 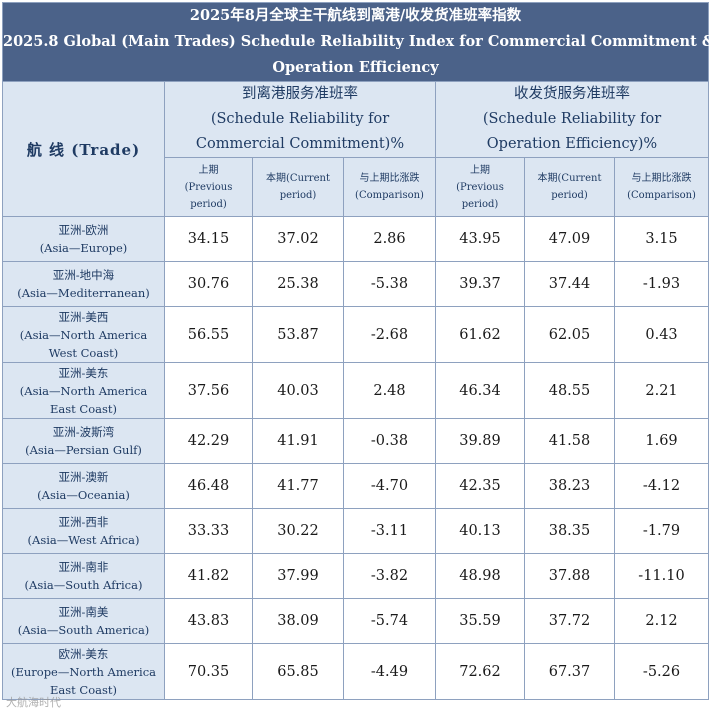 I want to click on trade-cell: 亚洲-美东 (Asia—North America East Coast), so click(x=83, y=390).